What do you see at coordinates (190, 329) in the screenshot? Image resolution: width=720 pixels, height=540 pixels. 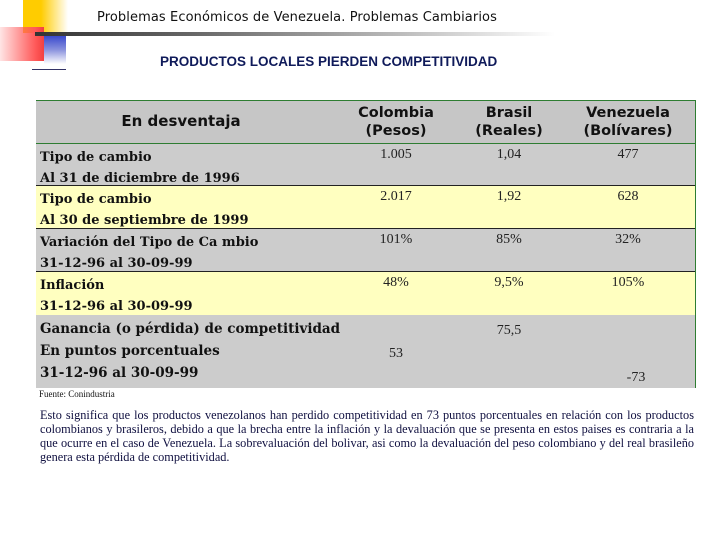 I see `row-label-line: Ganancia (o pérdida) de competitividad` at bounding box center [190, 329].